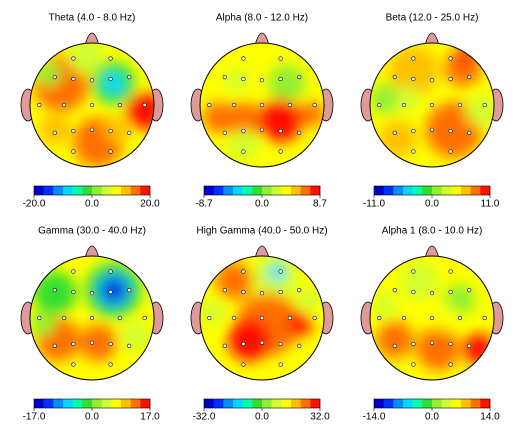 This screenshot has height=425, width=518. What do you see at coordinates (374, 417) in the screenshot?
I see `colorbar-tick-label: -14.0` at bounding box center [374, 417].